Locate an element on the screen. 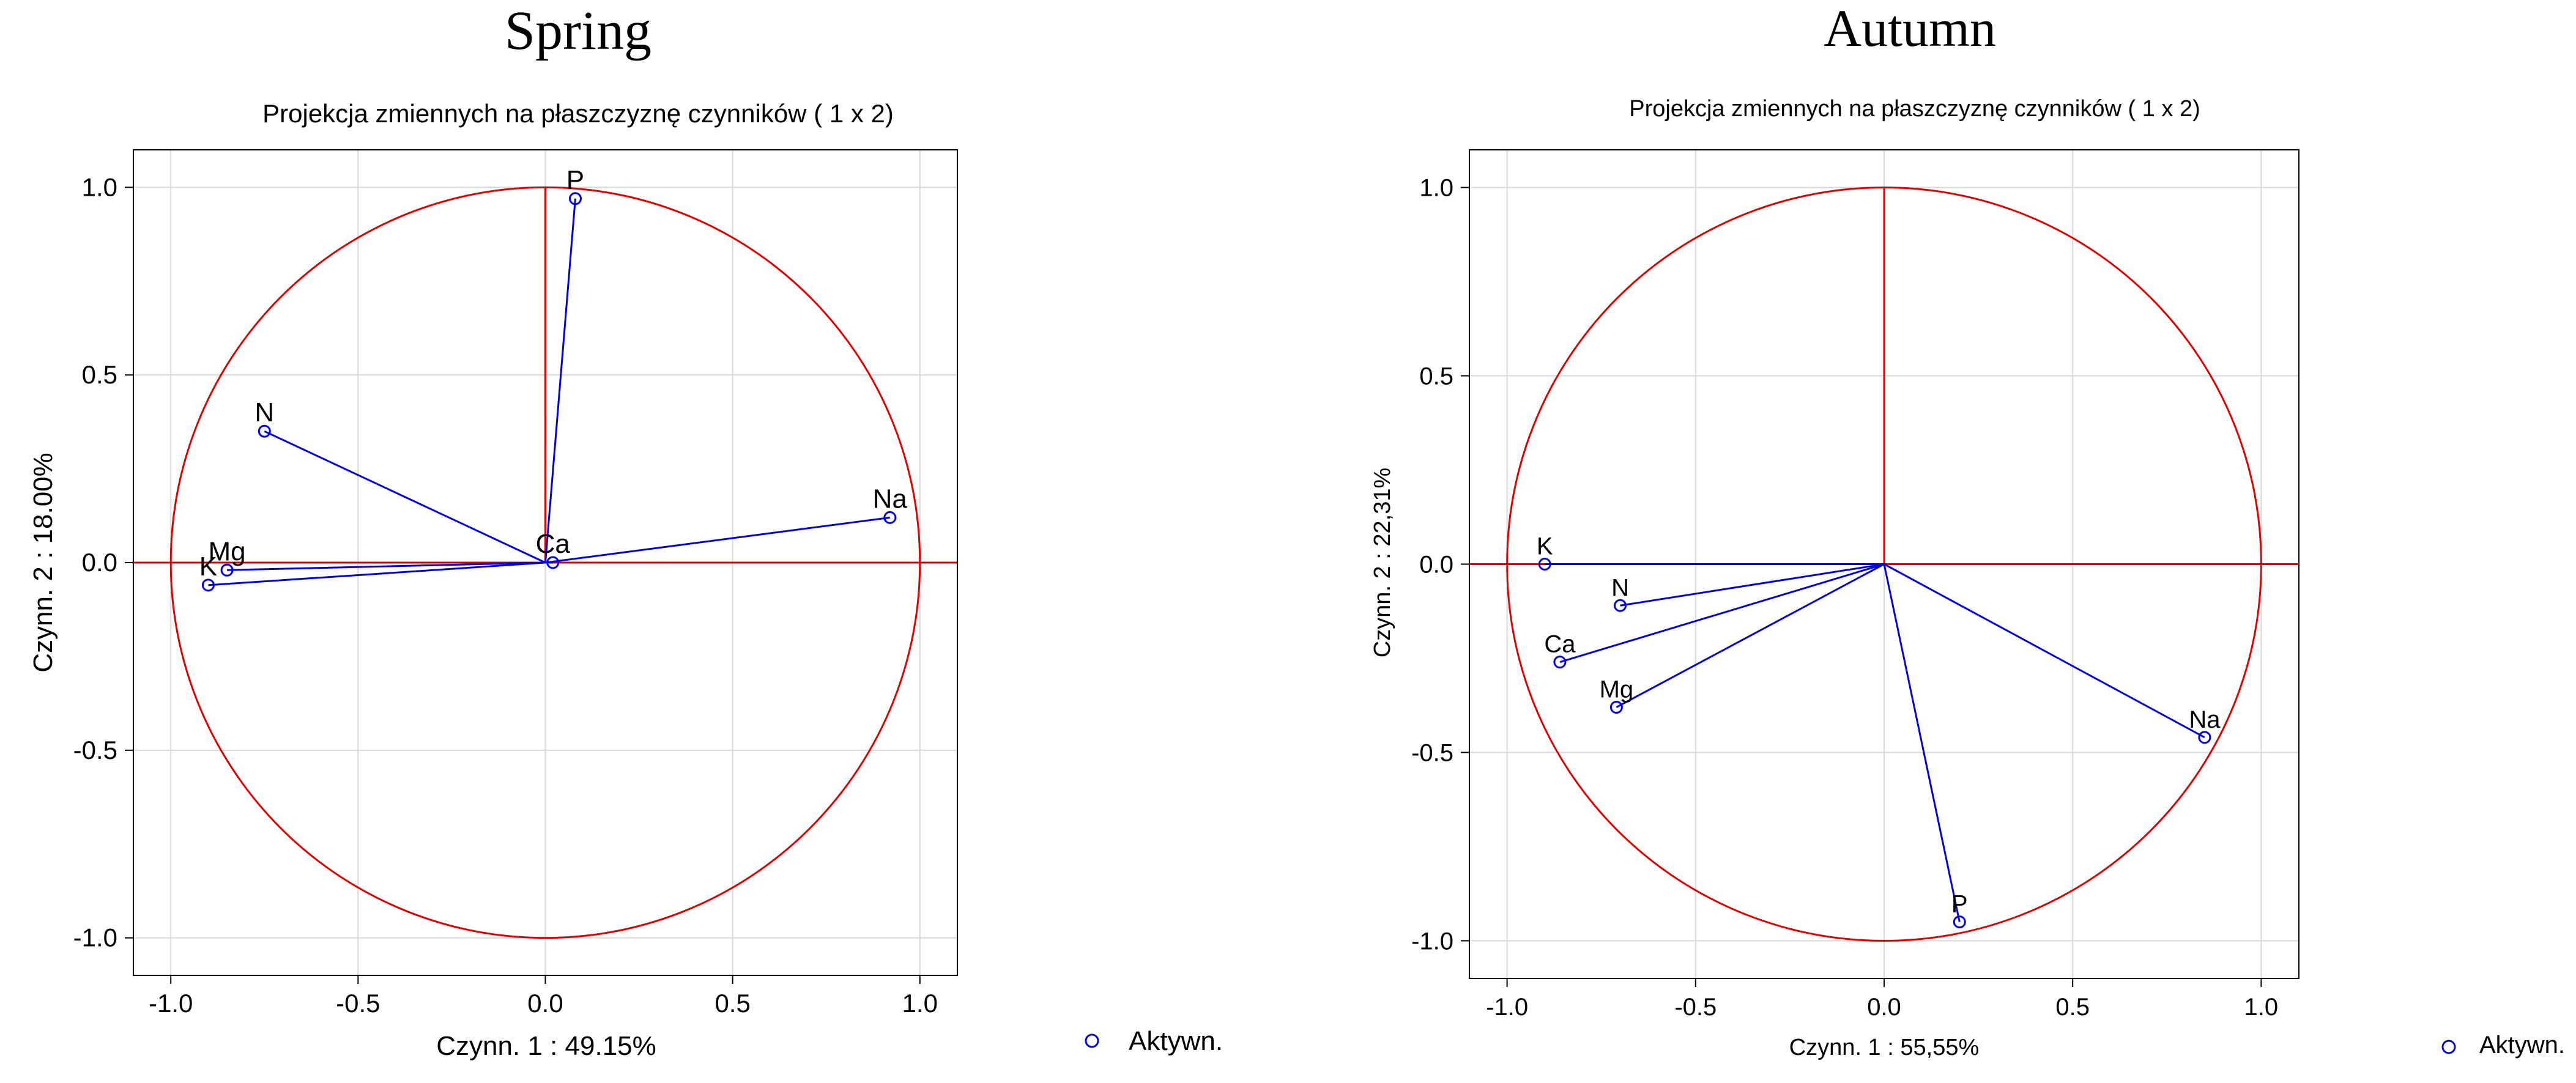  x-axis-label: Czynn. 1 : 49.15% is located at coordinates (546, 1046).